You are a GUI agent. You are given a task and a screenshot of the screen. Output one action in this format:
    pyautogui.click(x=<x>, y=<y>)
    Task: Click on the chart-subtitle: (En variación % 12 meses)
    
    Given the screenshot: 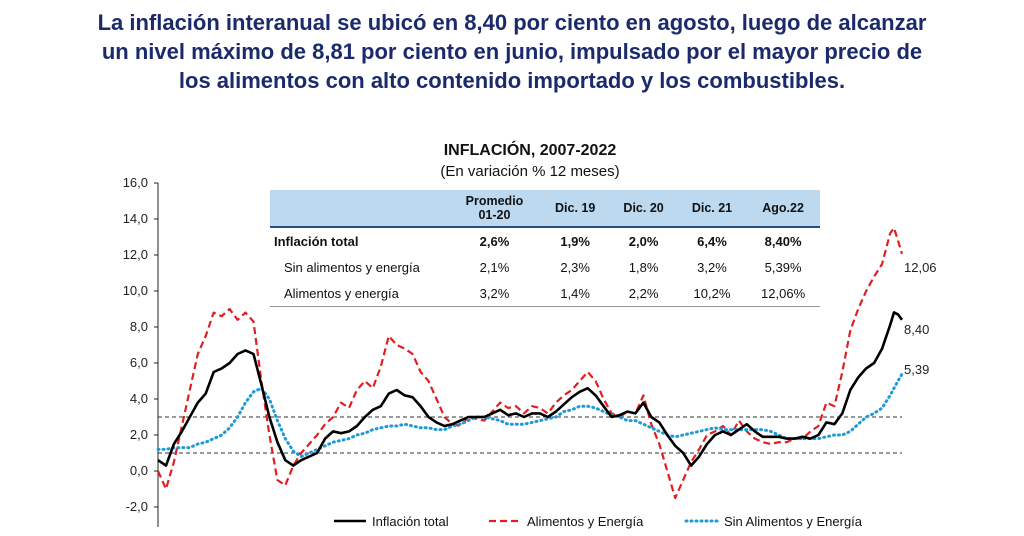 What is the action you would take?
    pyautogui.click(x=529, y=171)
    